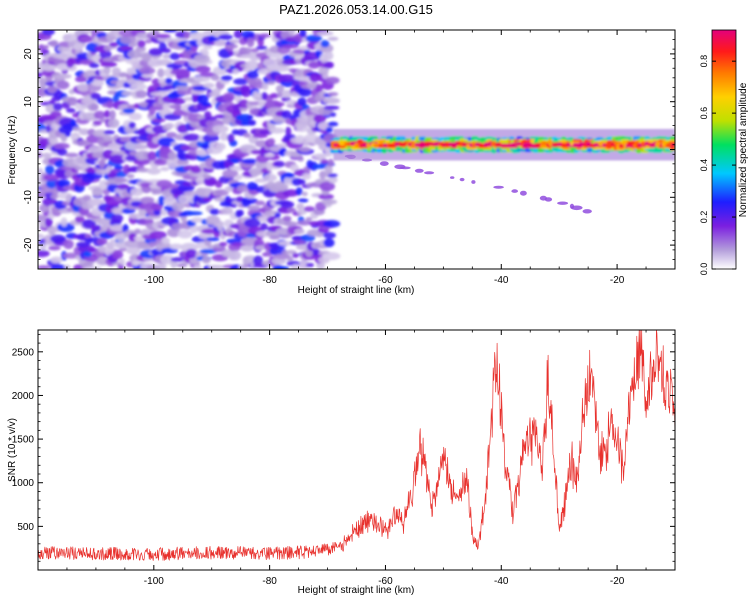 Image resolution: width=750 pixels, height=600 pixels. Describe the element at coordinates (502, 144) in the screenshot. I see `spectrogram-signal-band` at that location.